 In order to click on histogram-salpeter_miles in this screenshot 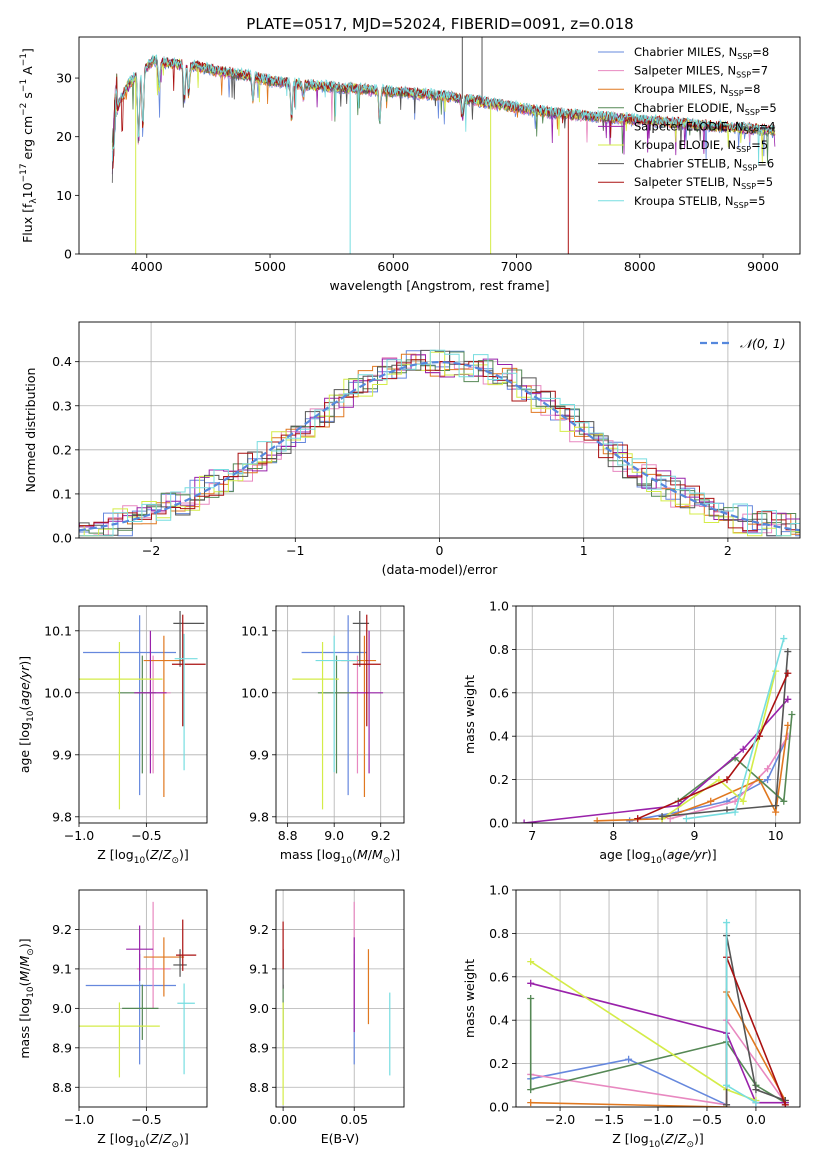, I will do `click(439, 445)`.